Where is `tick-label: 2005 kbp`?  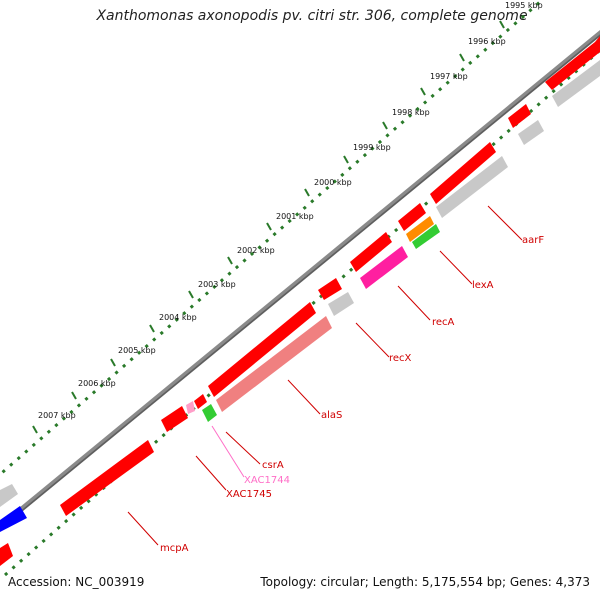 tick-label: 2005 kbp is located at coordinates (137, 350).